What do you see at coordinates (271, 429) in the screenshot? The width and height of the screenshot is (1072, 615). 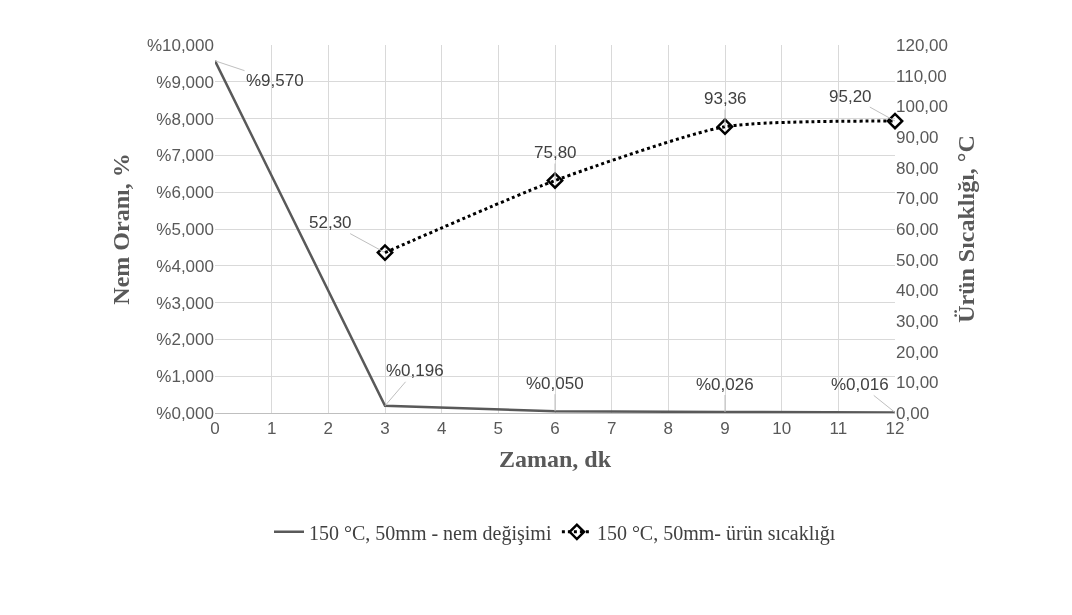 I see `x-tick-label: 1` at bounding box center [271, 429].